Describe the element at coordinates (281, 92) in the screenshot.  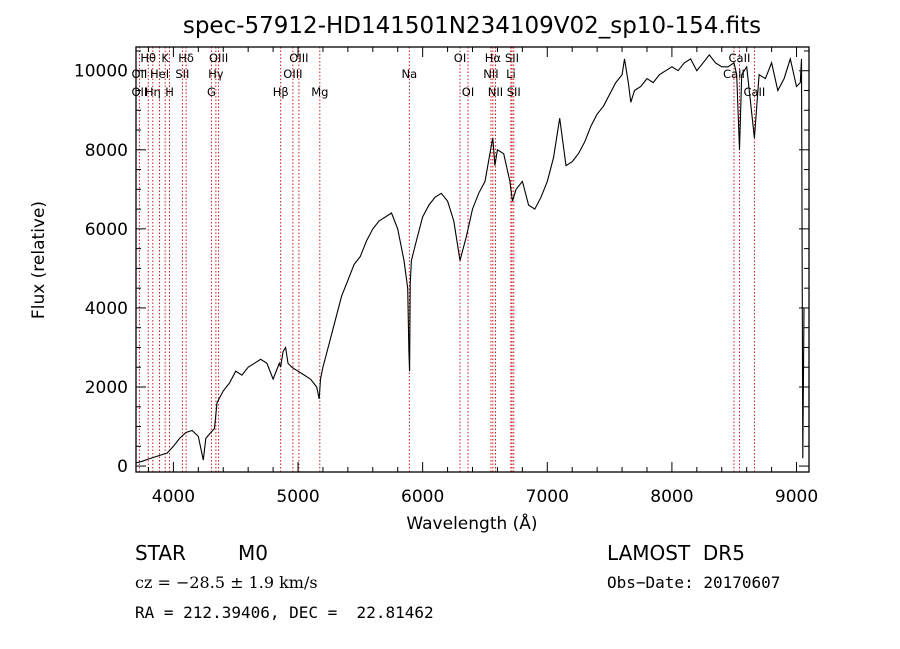
I see `spectral-line-label: Hβ` at that location.